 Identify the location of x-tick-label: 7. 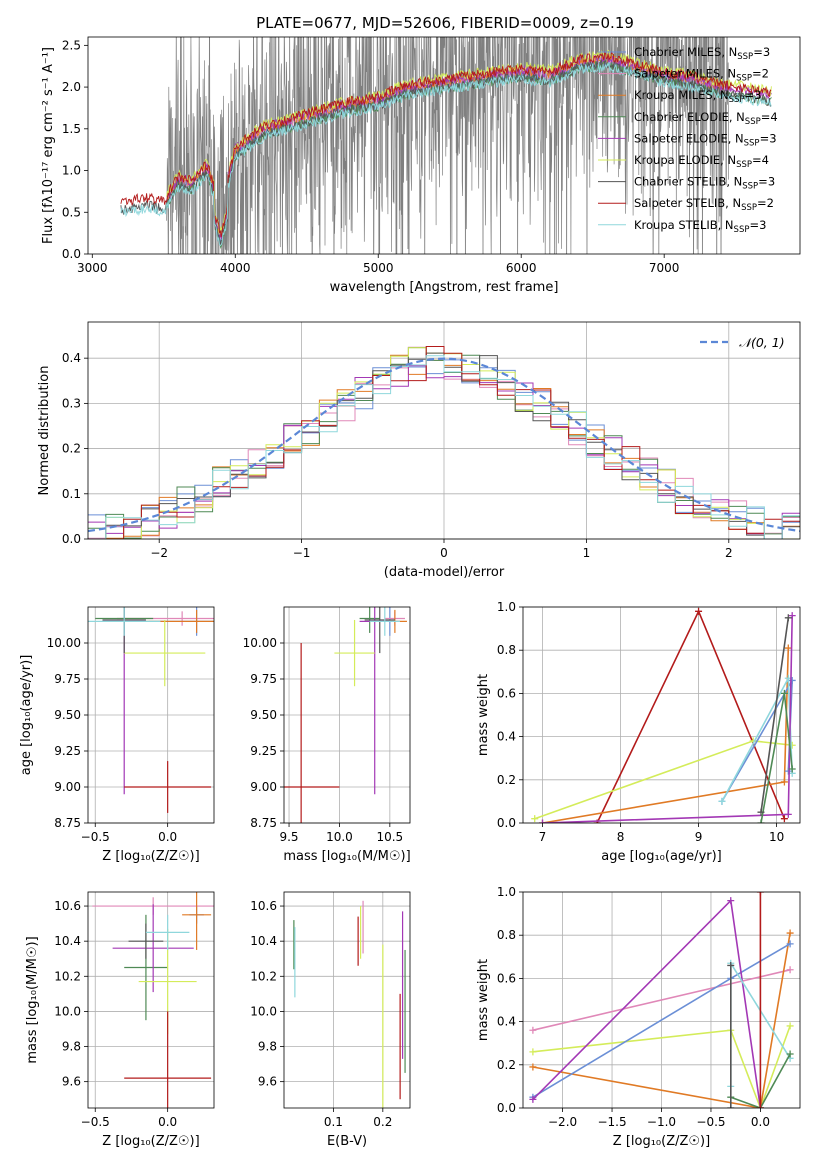
(543, 837).